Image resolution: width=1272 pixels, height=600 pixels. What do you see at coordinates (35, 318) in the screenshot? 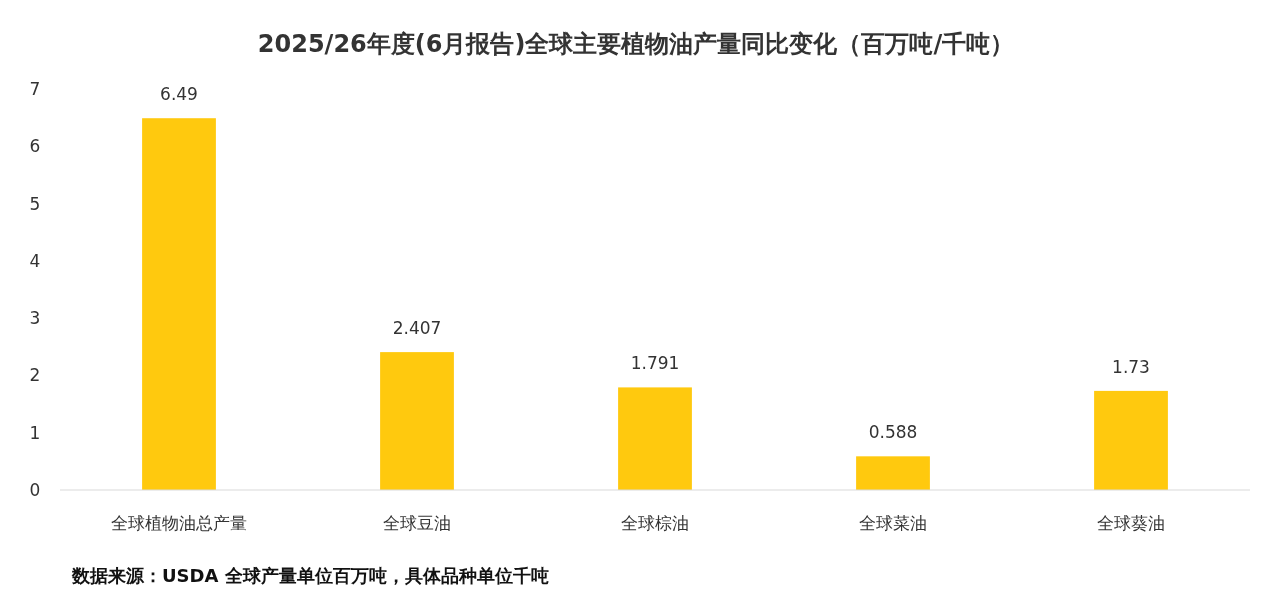
I see `y-tick-label: 3` at bounding box center [35, 318].